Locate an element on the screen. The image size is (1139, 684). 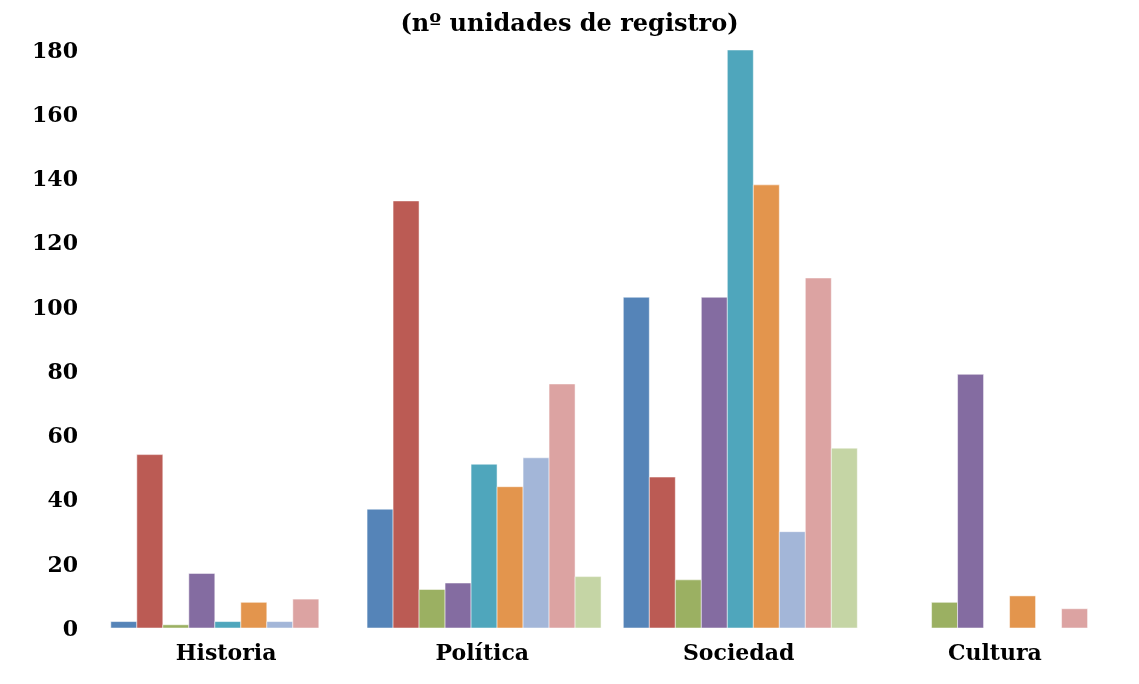
y-tick-label: 120 is located at coordinates (55, 242).